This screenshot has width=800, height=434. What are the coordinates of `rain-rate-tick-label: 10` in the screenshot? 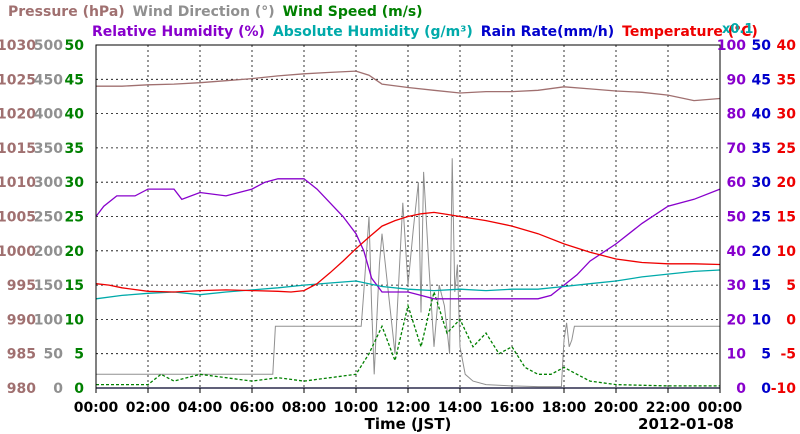 It's located at (762, 320).